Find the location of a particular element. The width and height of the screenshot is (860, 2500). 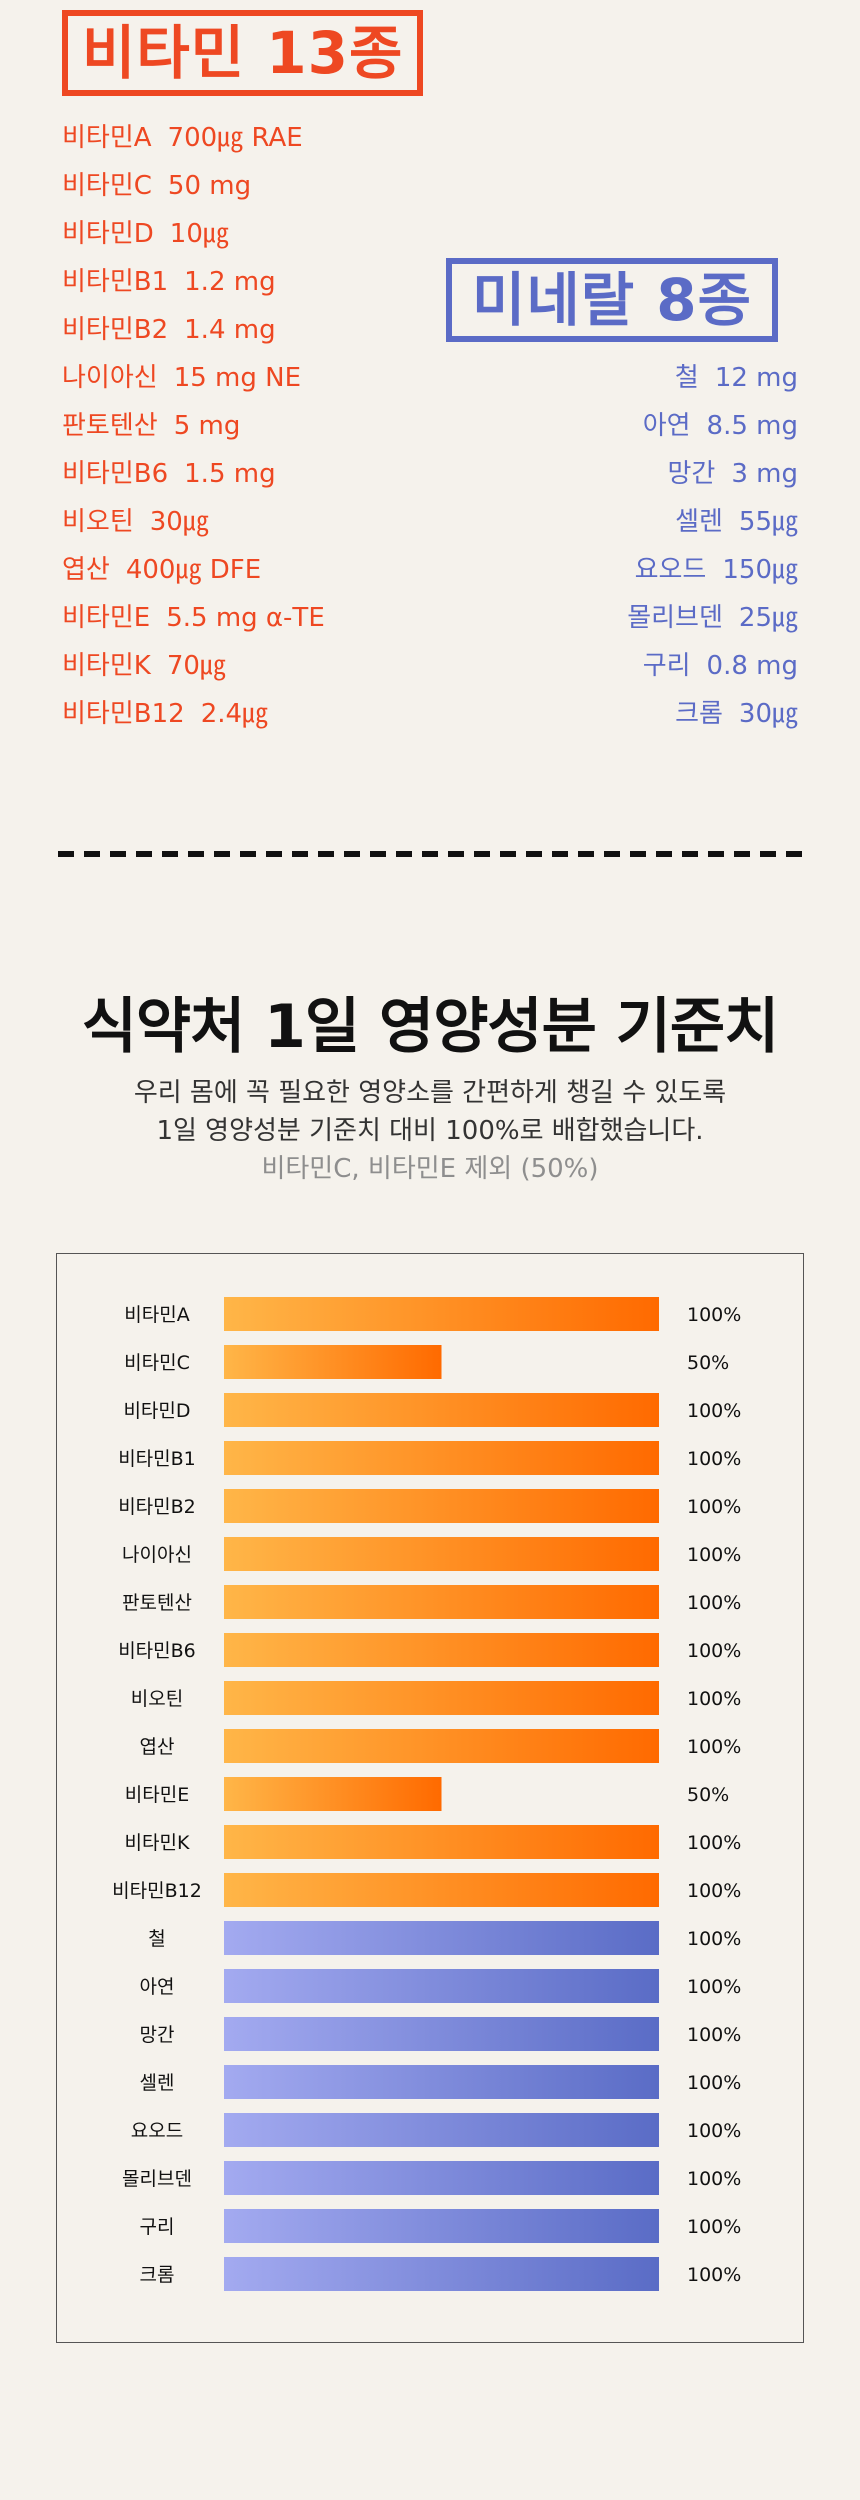

vitamin-item: 엽산 400㎍ DFE is located at coordinates (193, 570).